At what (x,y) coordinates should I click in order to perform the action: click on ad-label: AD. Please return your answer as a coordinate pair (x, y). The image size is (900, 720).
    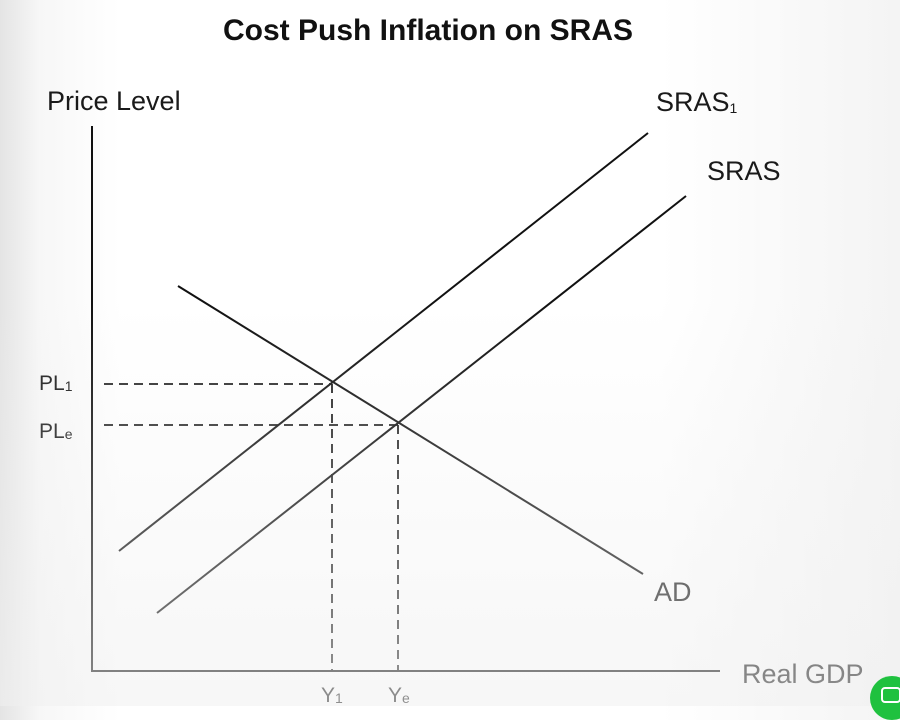
    Looking at the image, I should click on (673, 592).